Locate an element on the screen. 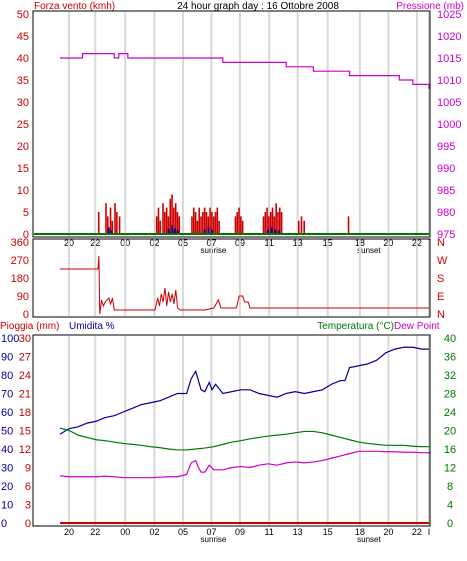  wind-y-tick-label: 5 is located at coordinates (26, 213).